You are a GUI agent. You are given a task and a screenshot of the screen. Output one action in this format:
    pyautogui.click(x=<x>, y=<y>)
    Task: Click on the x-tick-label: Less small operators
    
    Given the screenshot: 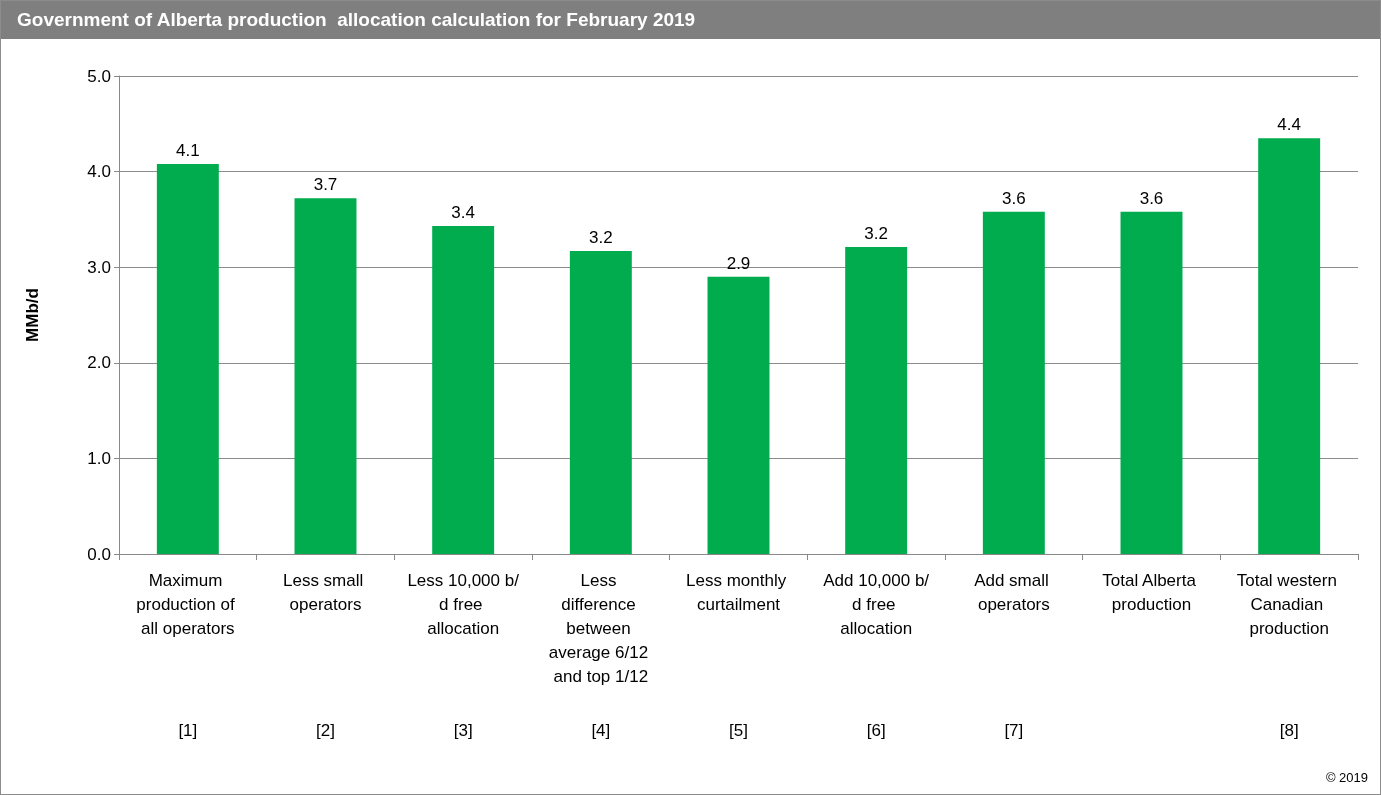 What is the action you would take?
    pyautogui.click(x=325, y=592)
    